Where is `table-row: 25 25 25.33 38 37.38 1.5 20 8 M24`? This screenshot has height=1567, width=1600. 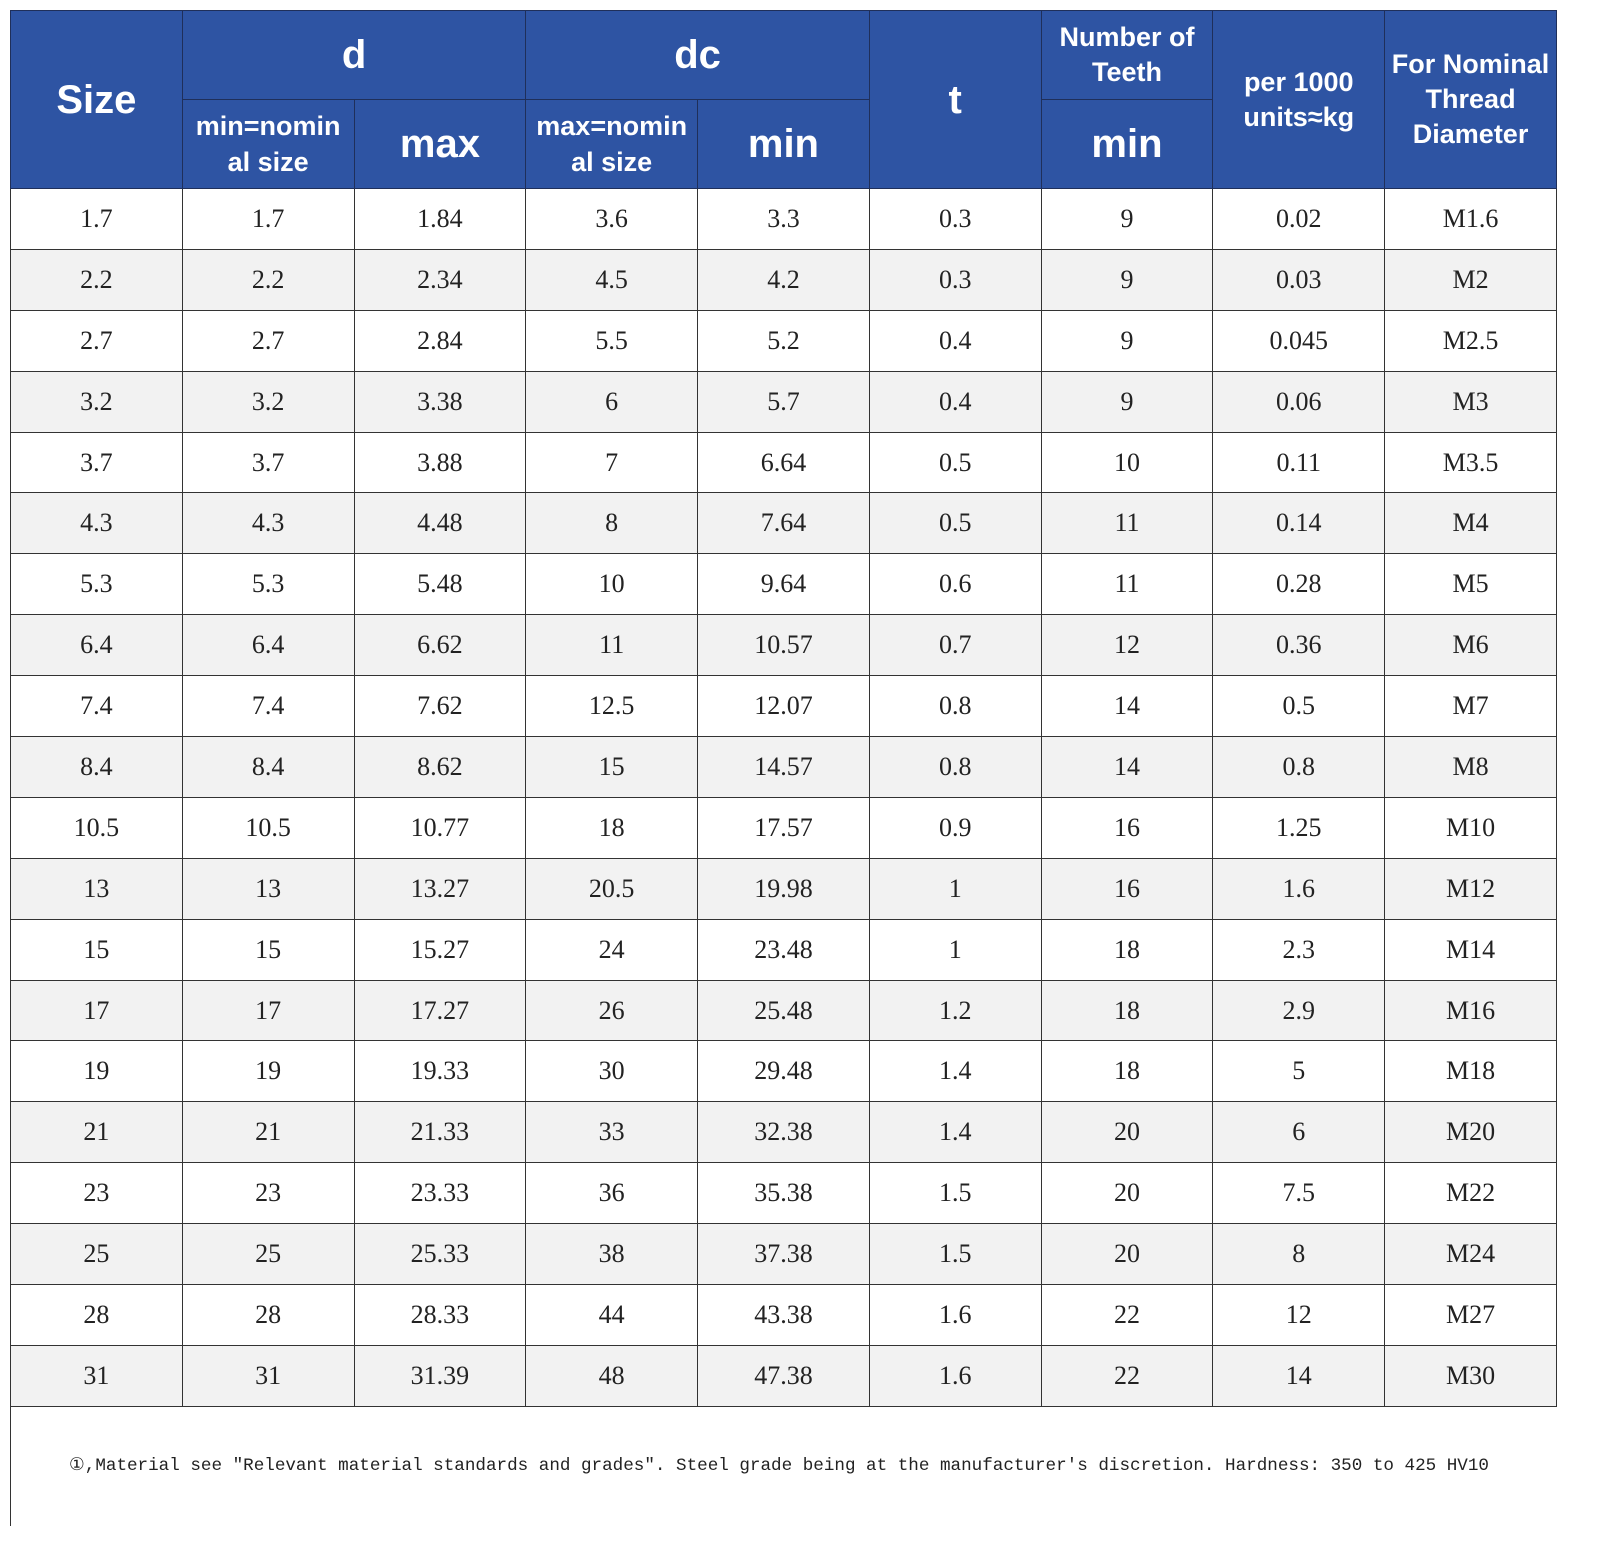
table-row: 25 25 25.33 38 37.38 1.5 20 8 M24 is located at coordinates (783, 1254).